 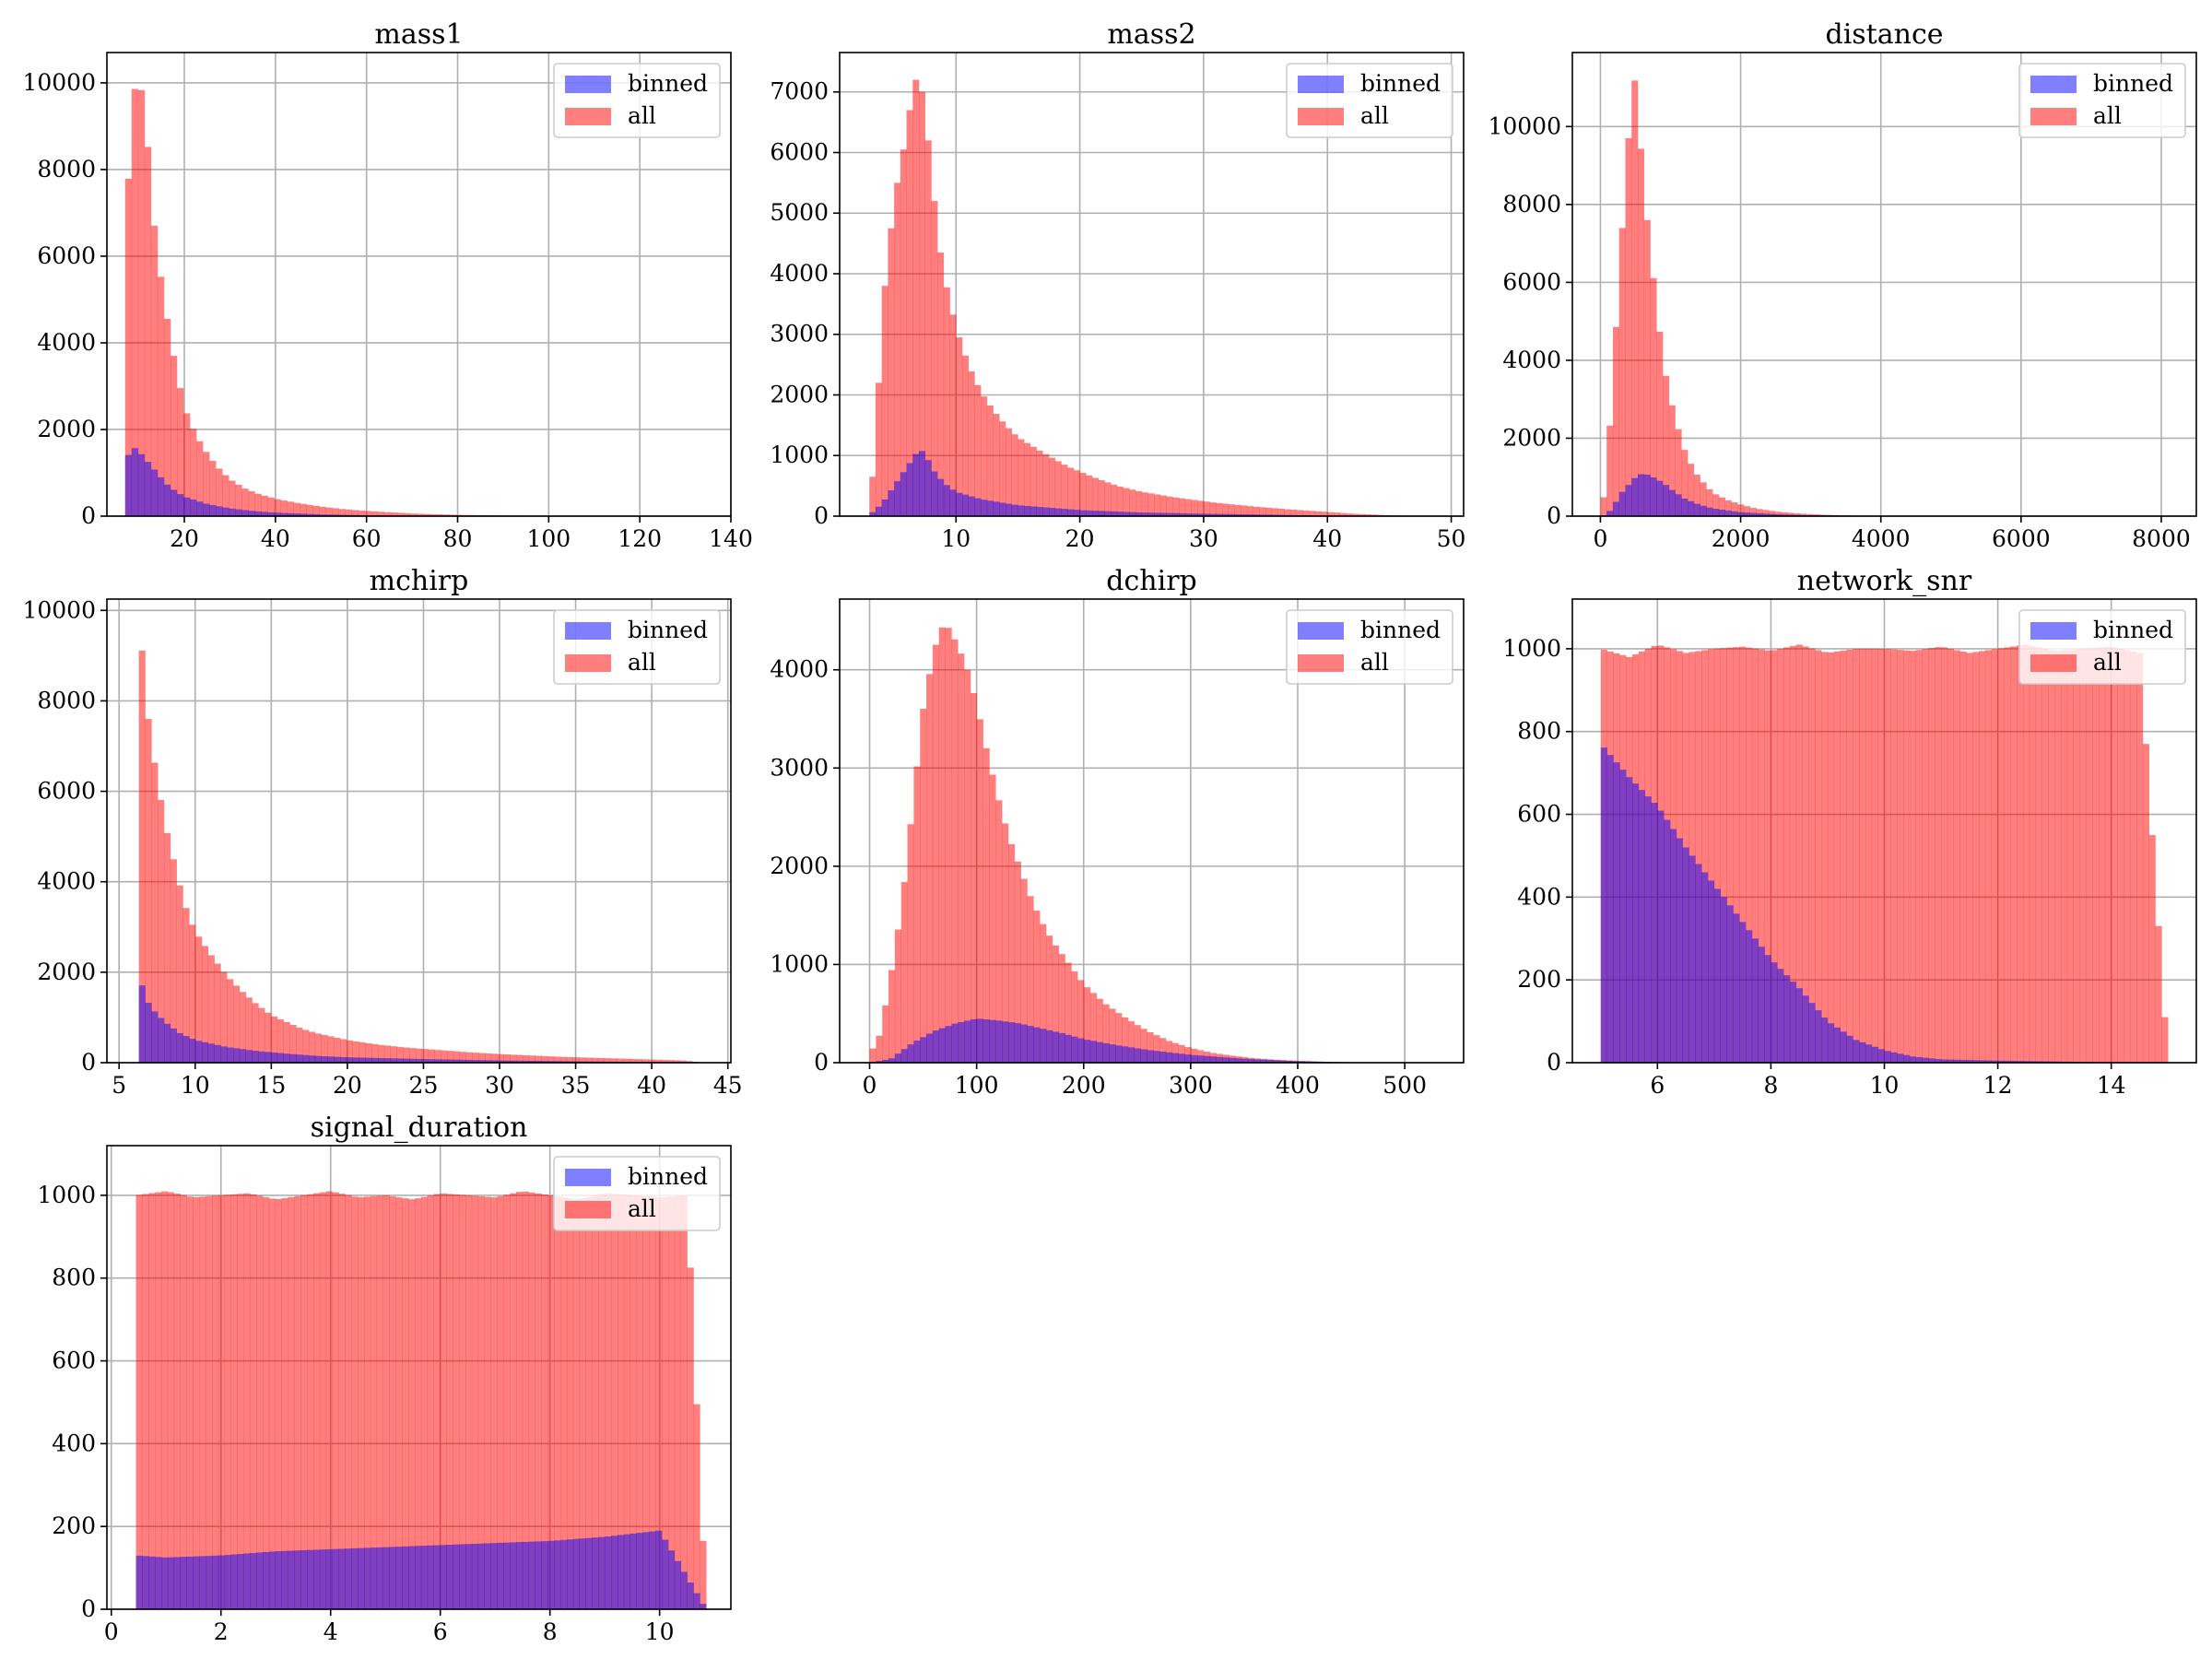 I want to click on x-tick-label: 60, so click(x=367, y=538).